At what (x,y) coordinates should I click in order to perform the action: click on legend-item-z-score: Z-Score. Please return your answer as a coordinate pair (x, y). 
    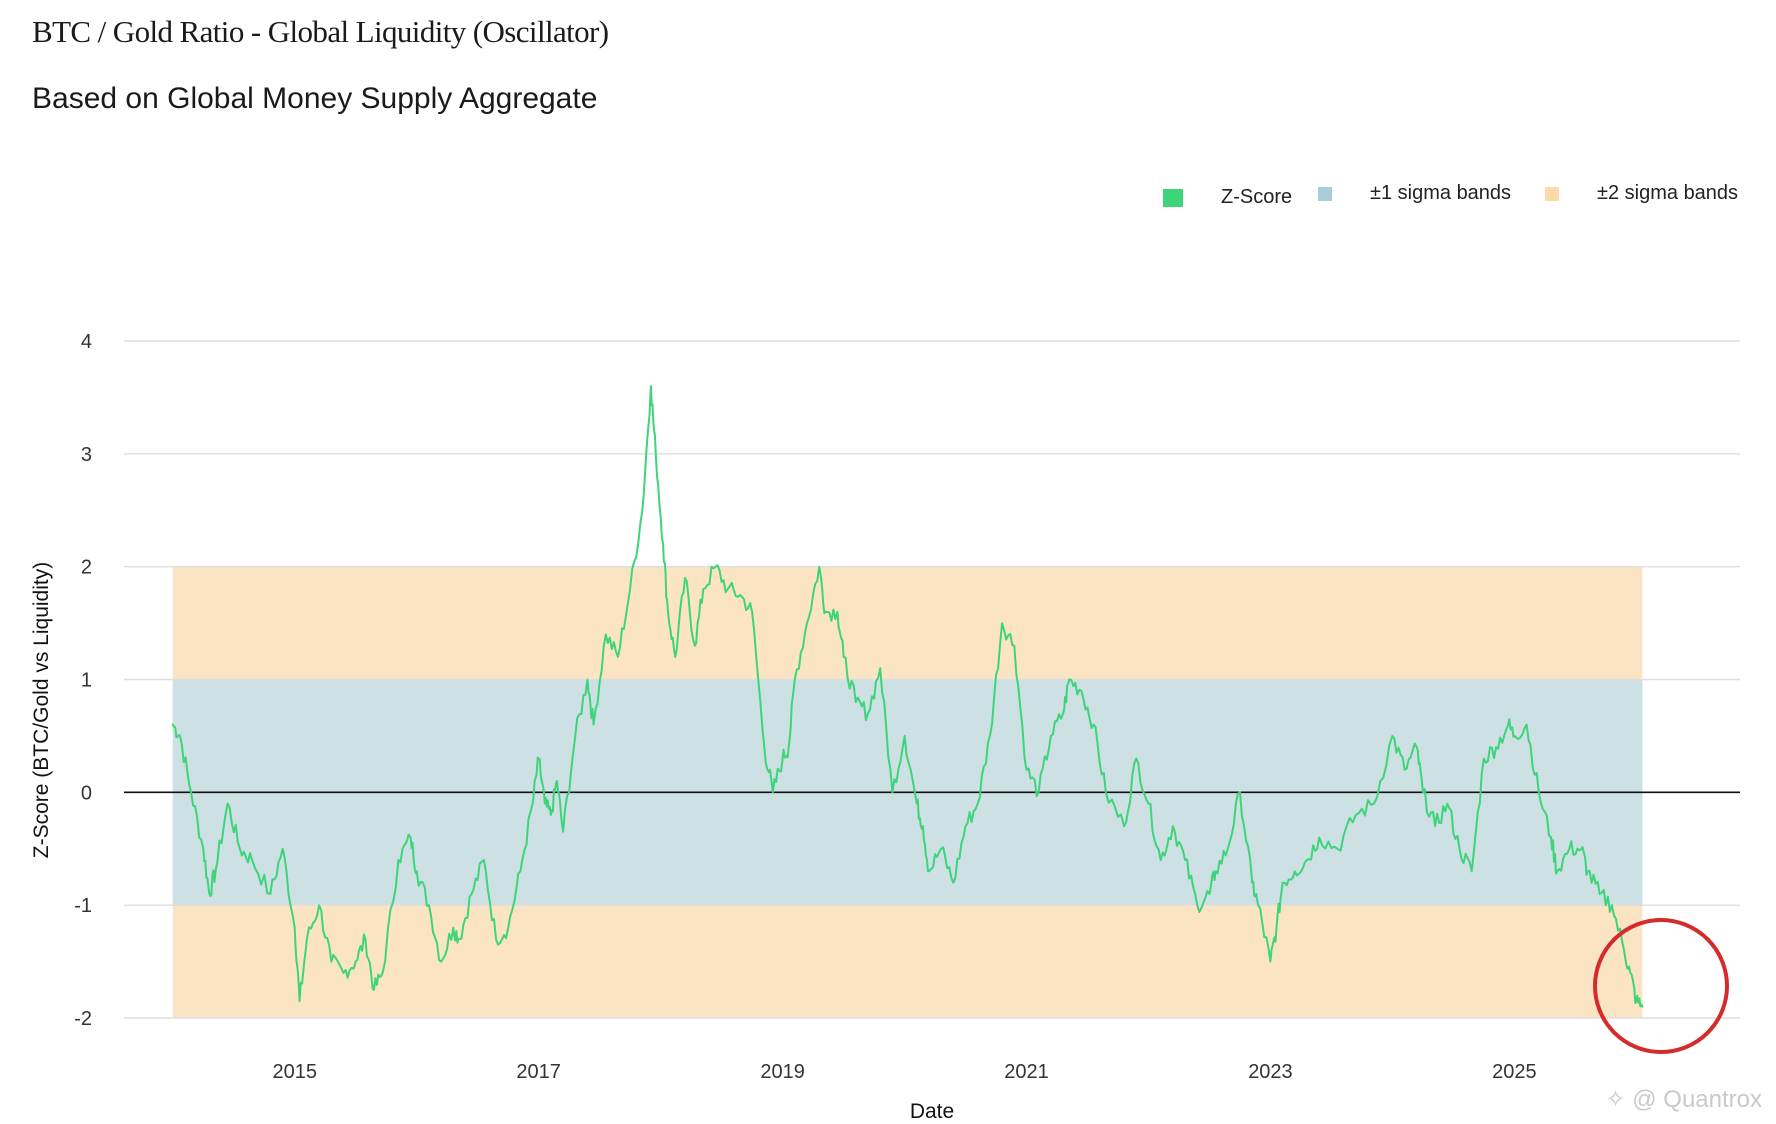
    Looking at the image, I should click on (1227, 197).